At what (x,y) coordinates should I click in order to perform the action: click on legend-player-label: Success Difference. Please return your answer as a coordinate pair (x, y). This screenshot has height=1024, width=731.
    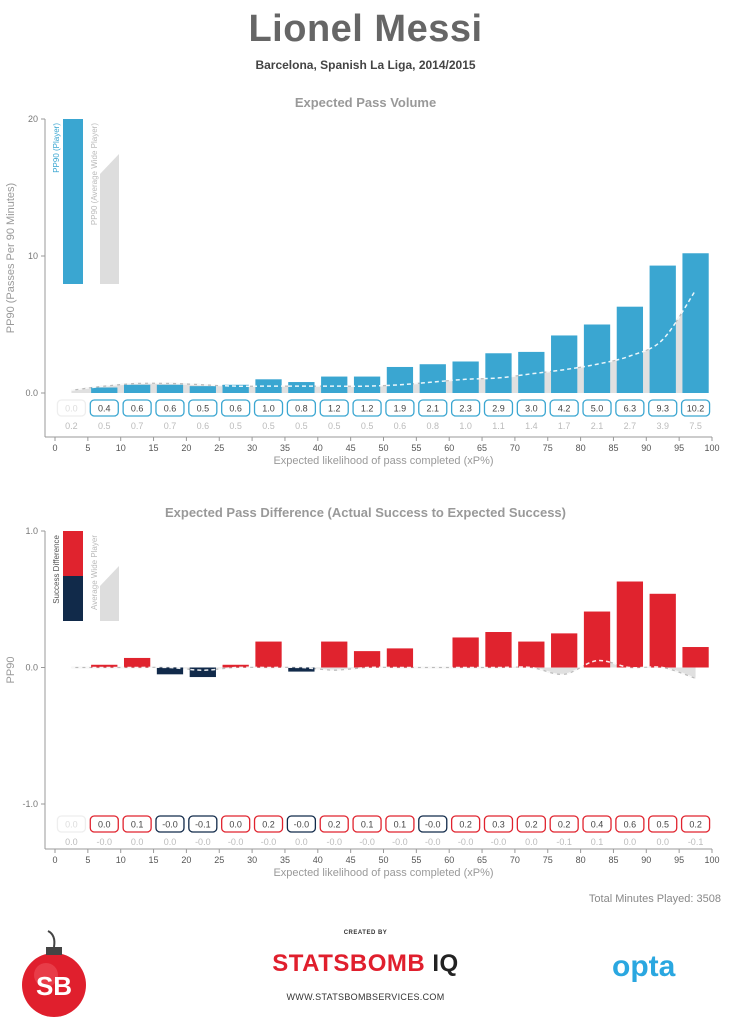
    Looking at the image, I should click on (56, 568).